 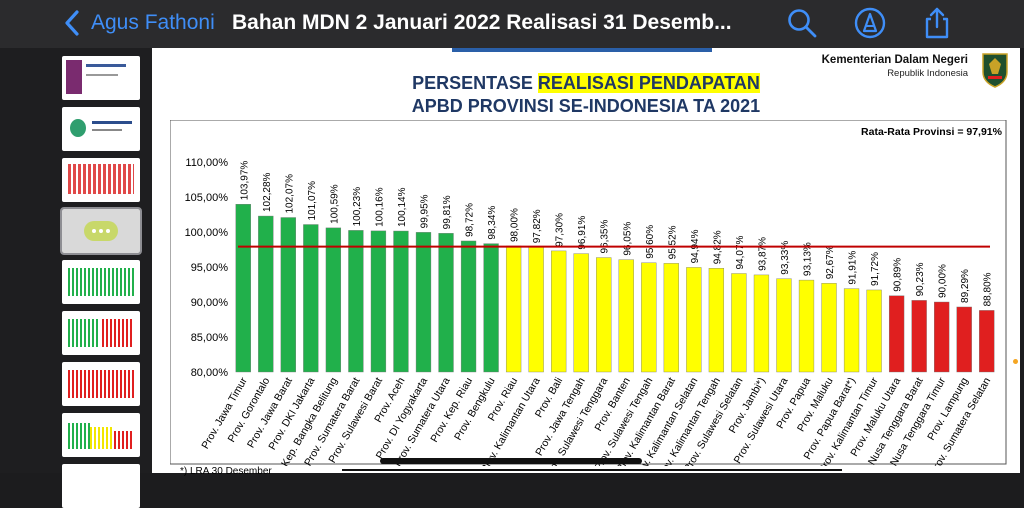 What do you see at coordinates (72, 23) in the screenshot?
I see `back-chevron-icon` at bounding box center [72, 23].